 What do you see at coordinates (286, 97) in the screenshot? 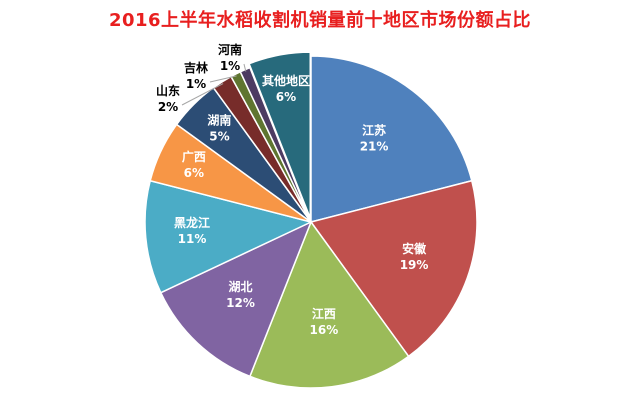
I see `slice-label-value-11: 6%` at bounding box center [286, 97].